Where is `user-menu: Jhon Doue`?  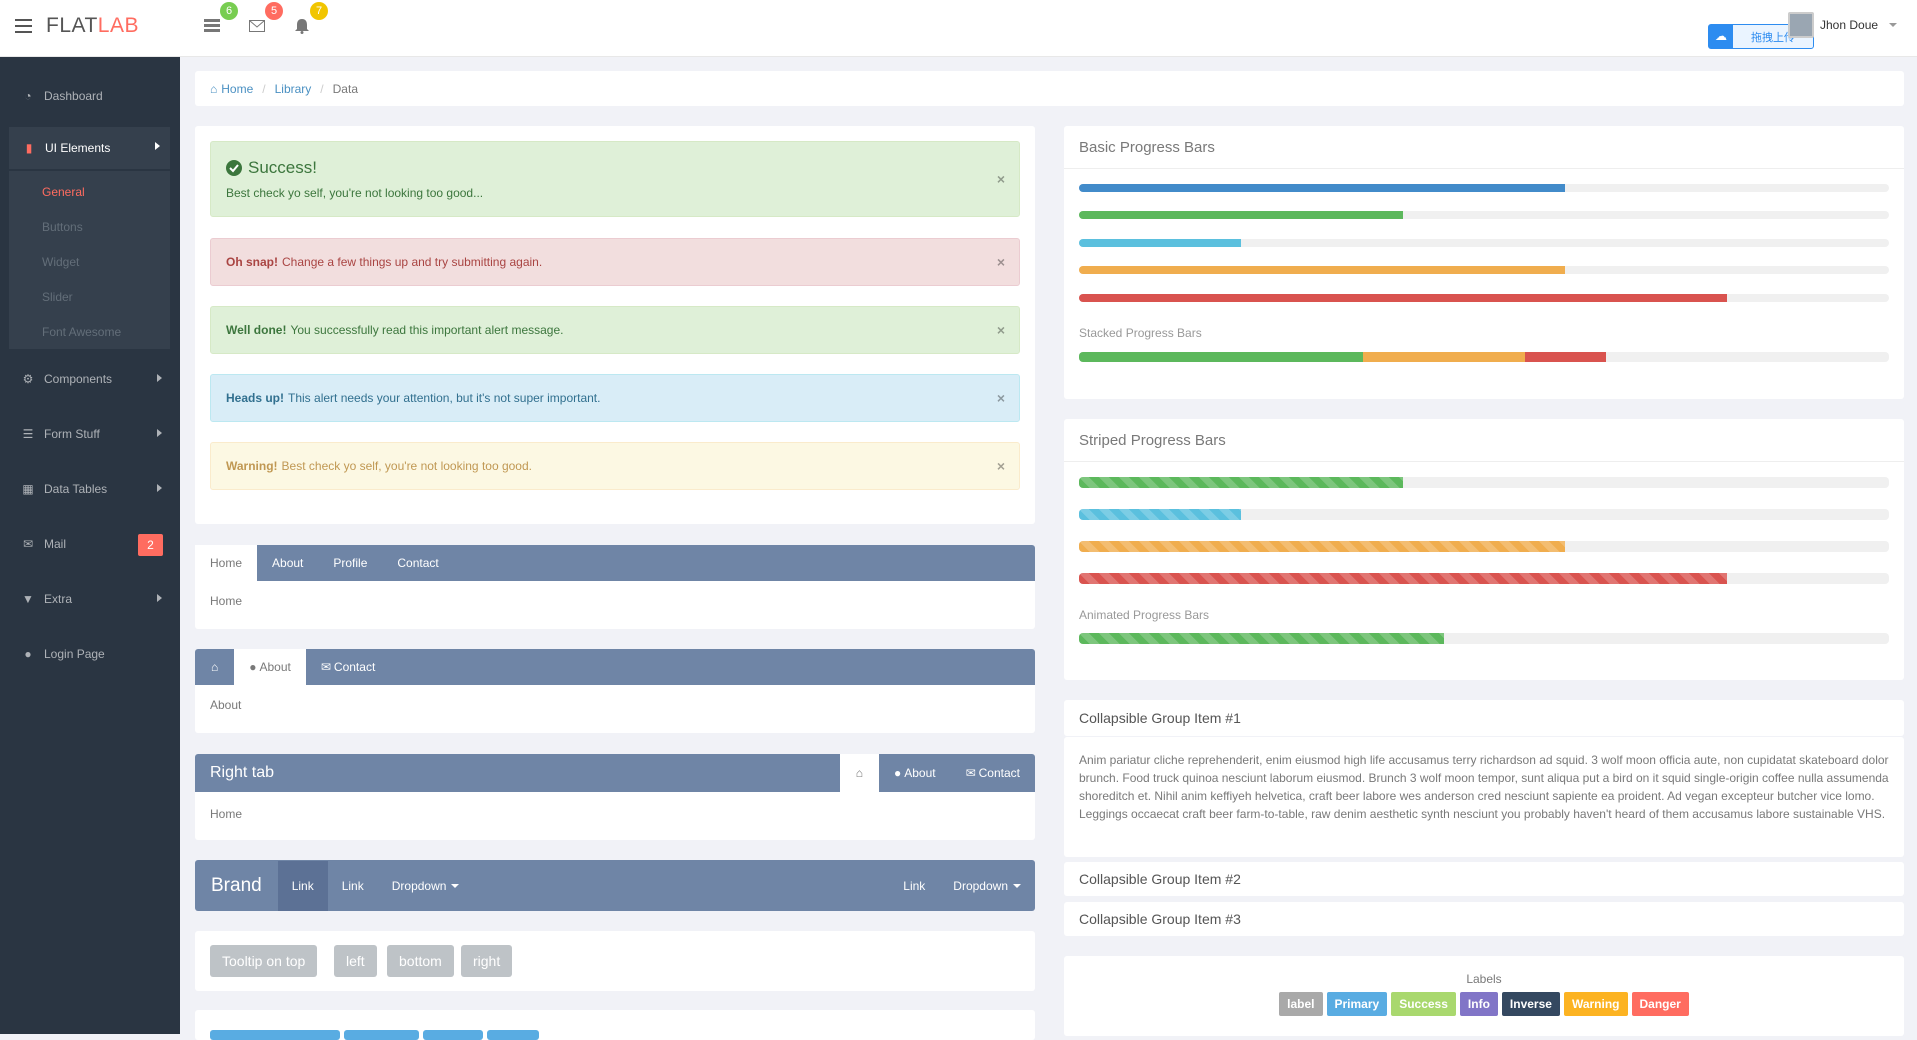
user-menu: Jhon Doue is located at coordinates (1843, 25).